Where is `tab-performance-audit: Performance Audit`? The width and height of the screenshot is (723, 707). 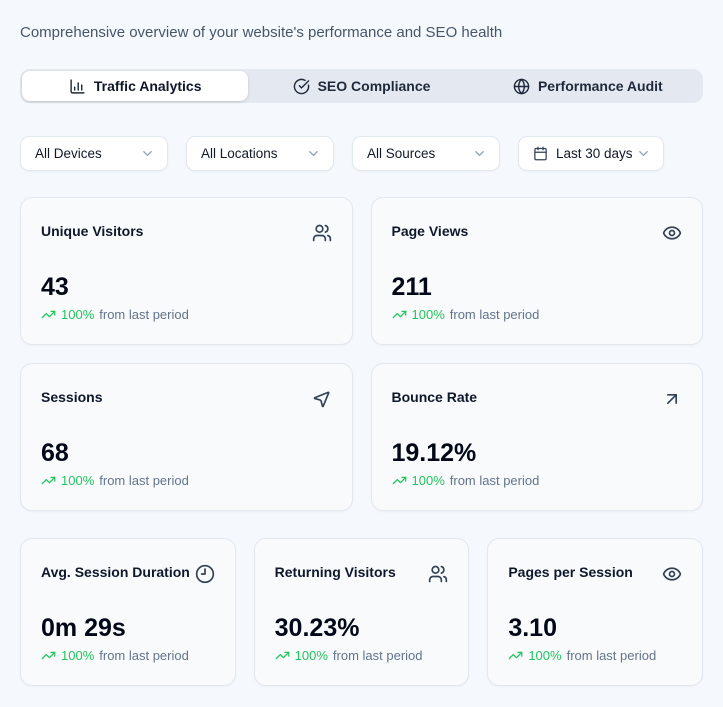
tab-performance-audit: Performance Audit is located at coordinates (588, 86).